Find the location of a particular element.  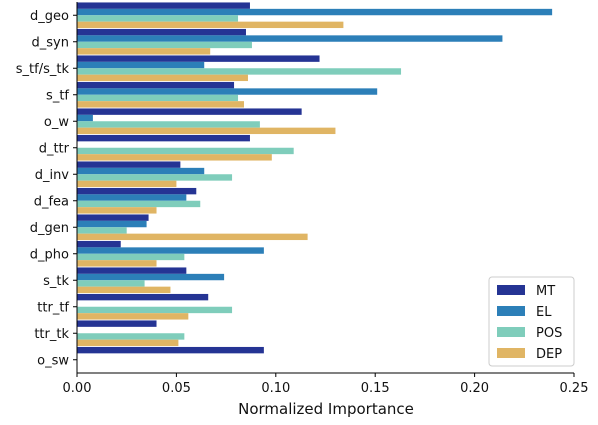

legend-label-dep: DEP is located at coordinates (549, 354).